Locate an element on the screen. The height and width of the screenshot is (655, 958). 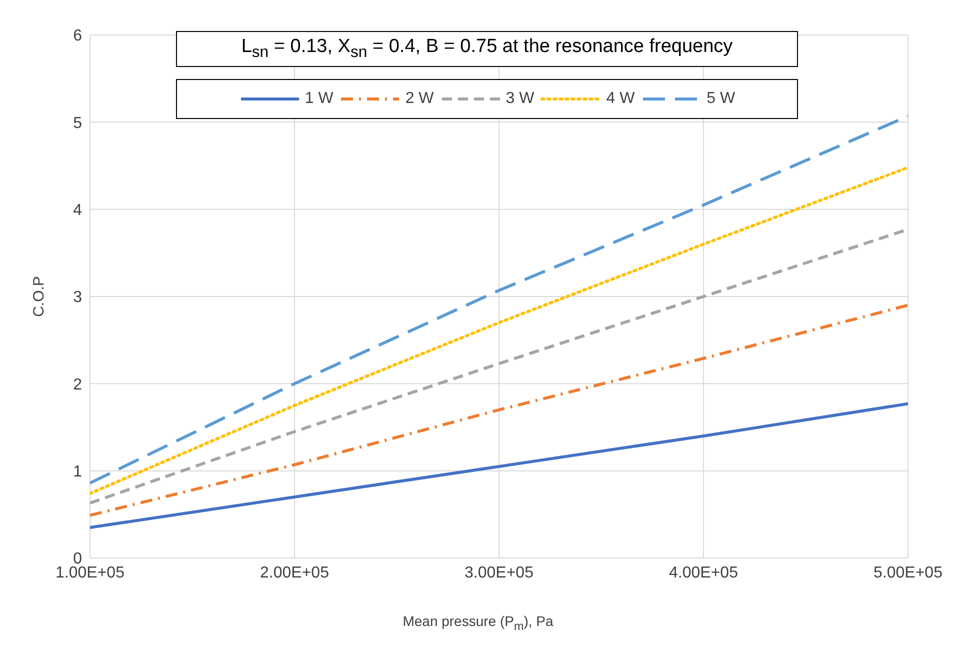
note-box: L$_{sn}$ = 0.13, X$_{sn}$ = 0.4, B = 0.75 at the resonance frequency is located at coordinates (487, 49).